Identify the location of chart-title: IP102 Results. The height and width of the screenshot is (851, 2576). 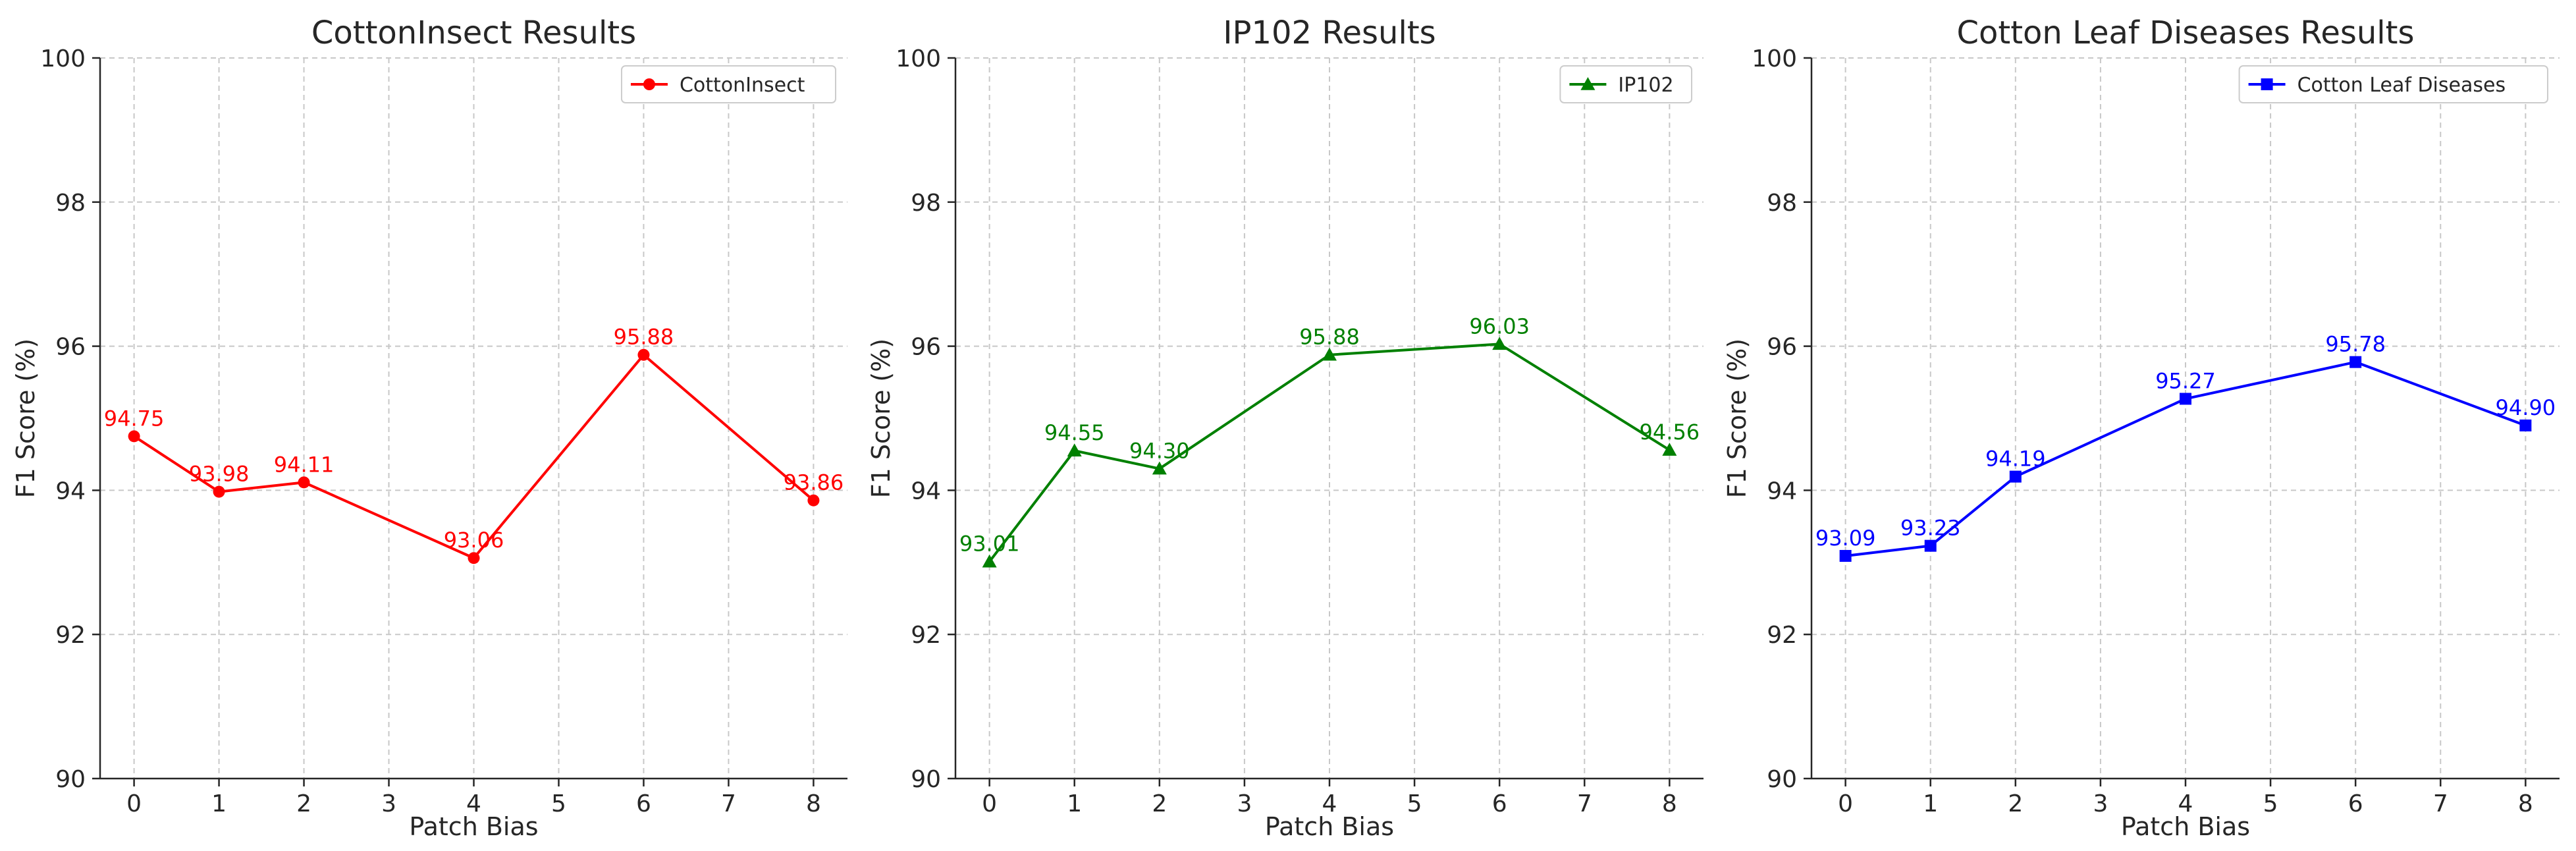
(1329, 32).